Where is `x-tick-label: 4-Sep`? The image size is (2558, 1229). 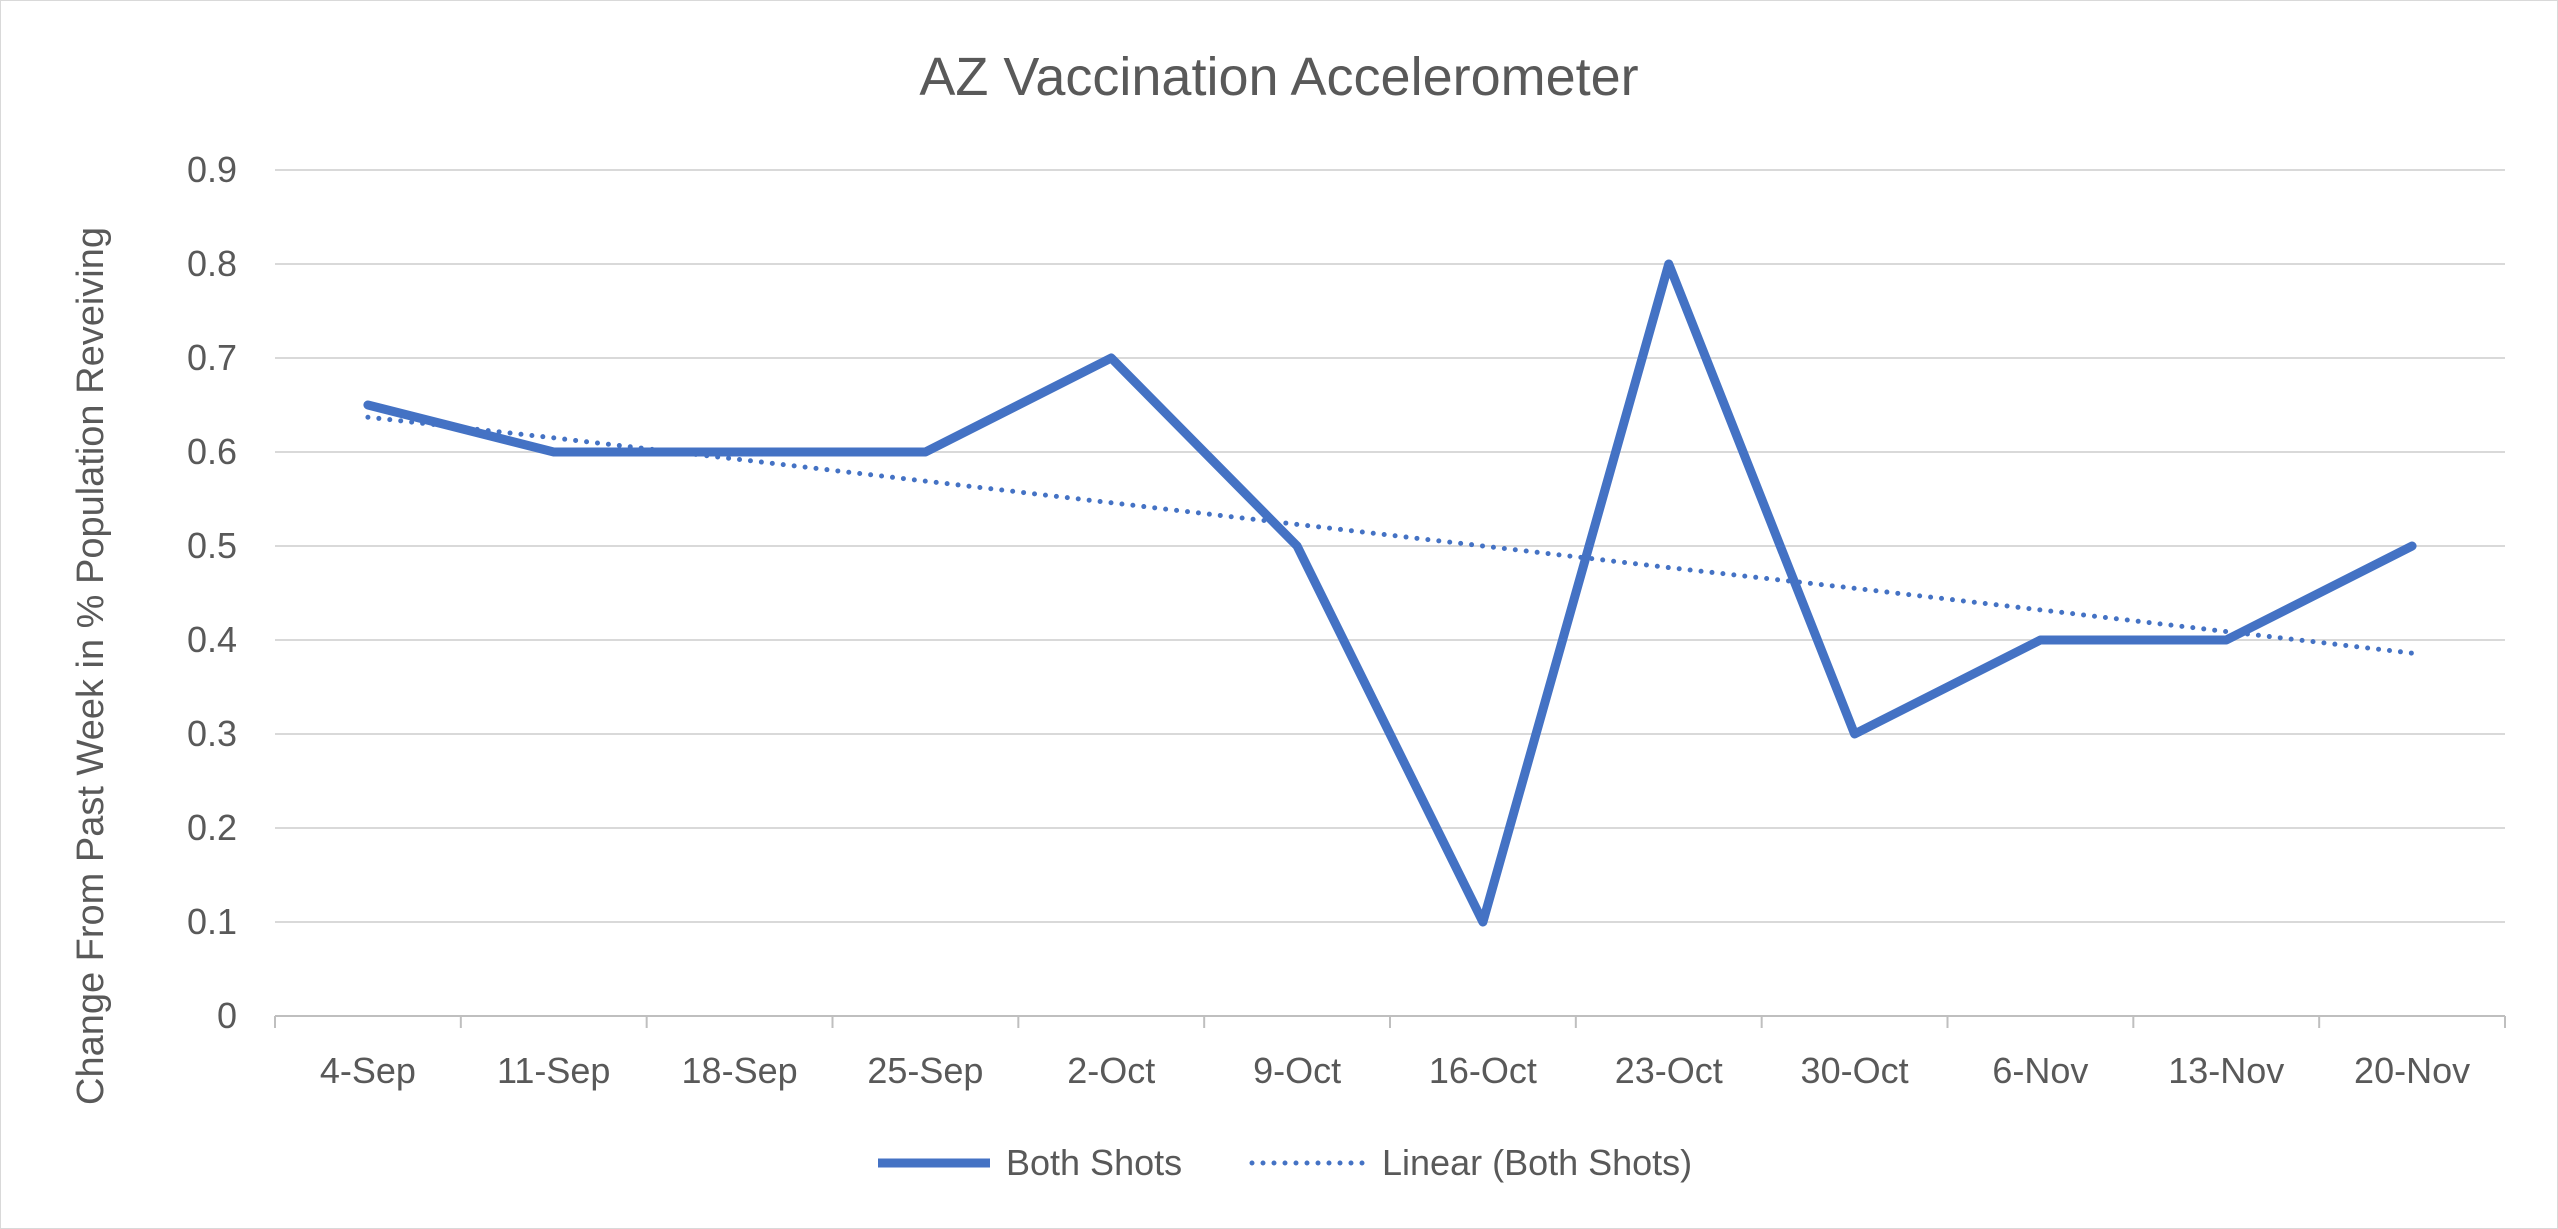
x-tick-label: 4-Sep is located at coordinates (368, 1070).